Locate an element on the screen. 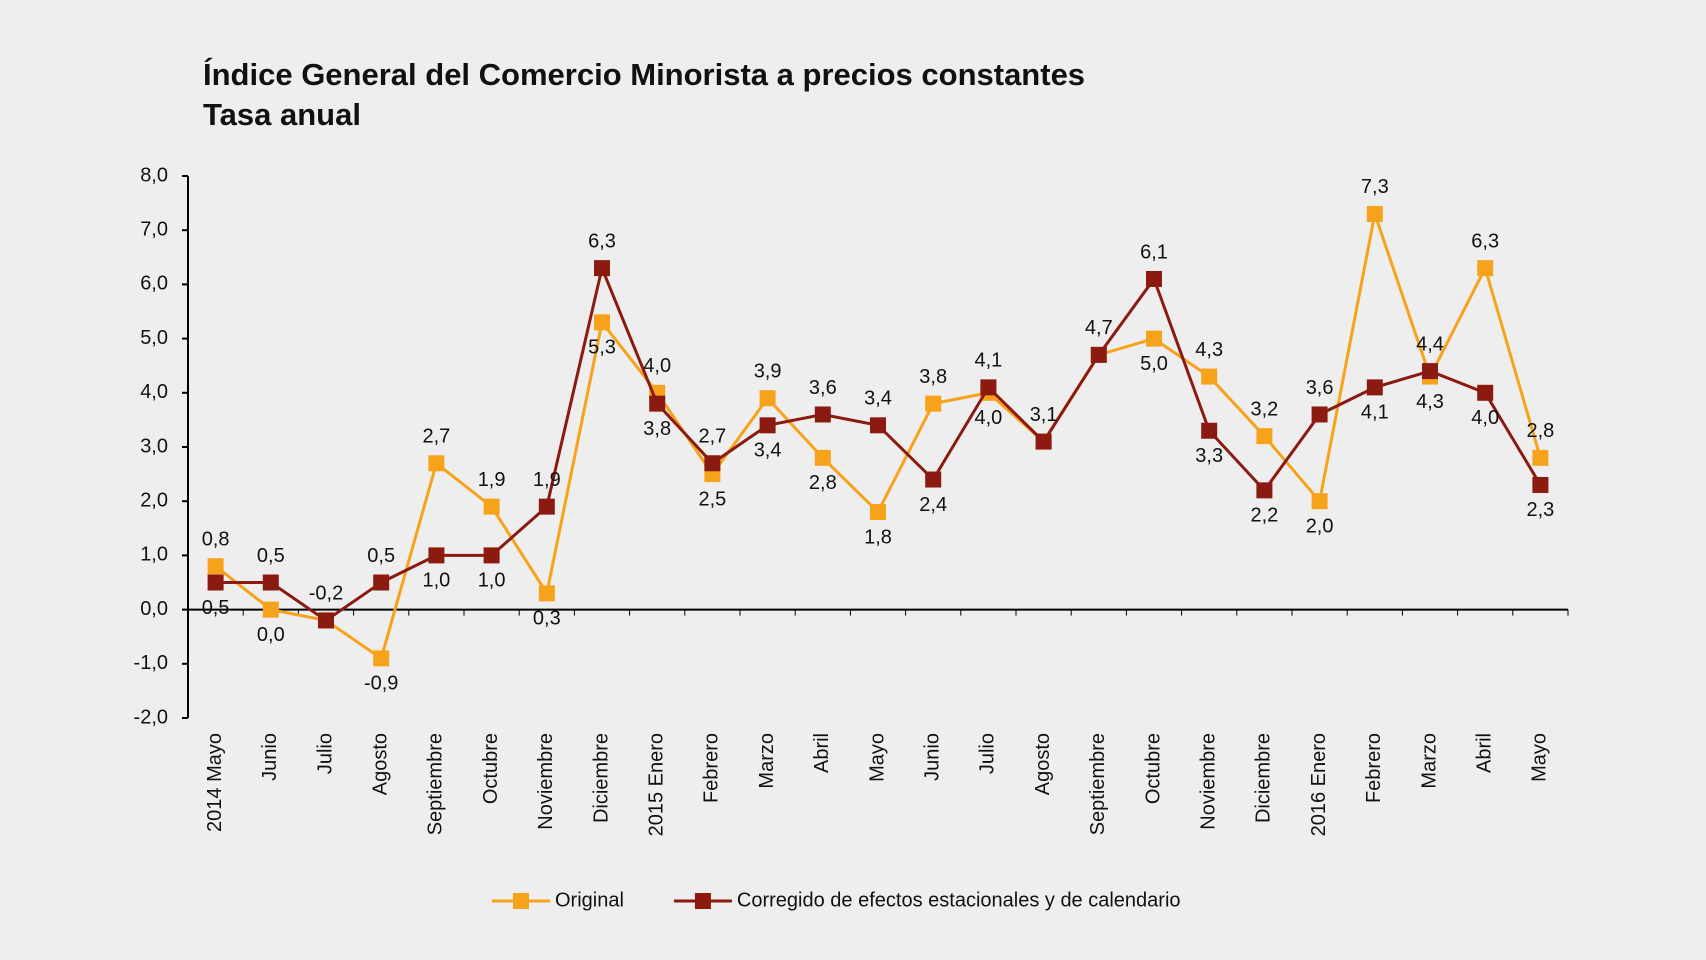  y-tick-label: 5,0 is located at coordinates (154, 338).